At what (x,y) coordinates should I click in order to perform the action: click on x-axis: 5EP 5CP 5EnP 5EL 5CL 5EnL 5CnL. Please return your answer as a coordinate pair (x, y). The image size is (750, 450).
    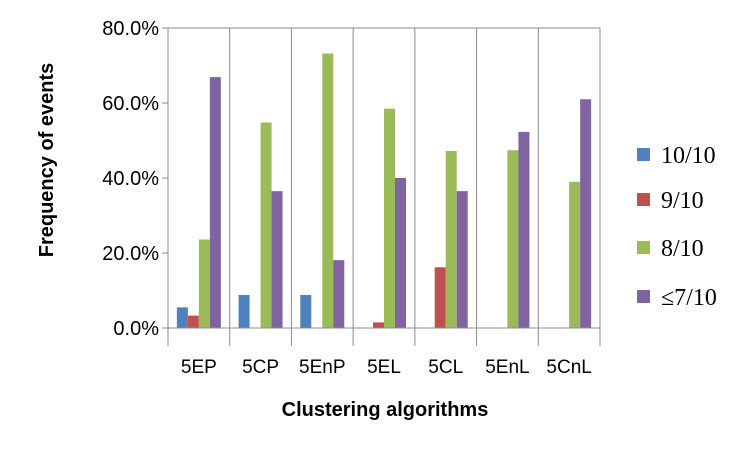
    Looking at the image, I should click on (384, 352).